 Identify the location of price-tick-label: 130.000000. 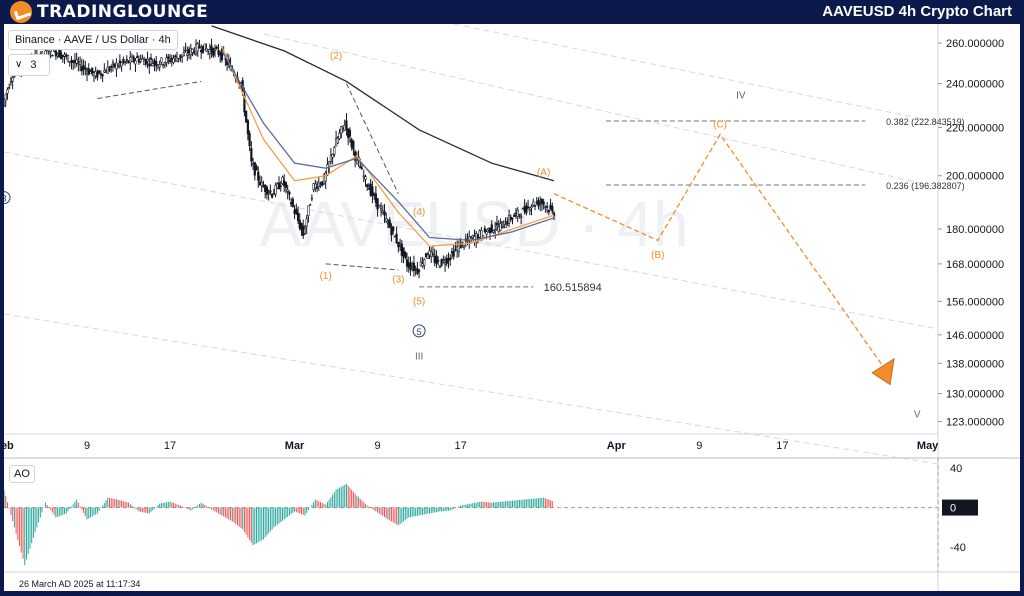
(975, 395).